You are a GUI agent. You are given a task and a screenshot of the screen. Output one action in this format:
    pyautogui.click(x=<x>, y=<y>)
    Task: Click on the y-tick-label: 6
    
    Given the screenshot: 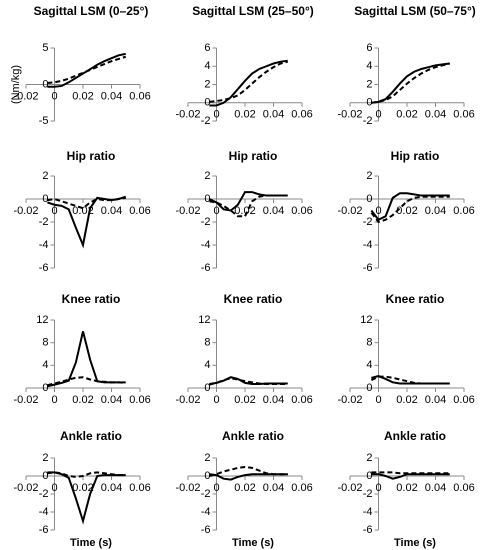 What is the action you would take?
    pyautogui.click(x=369, y=48)
    